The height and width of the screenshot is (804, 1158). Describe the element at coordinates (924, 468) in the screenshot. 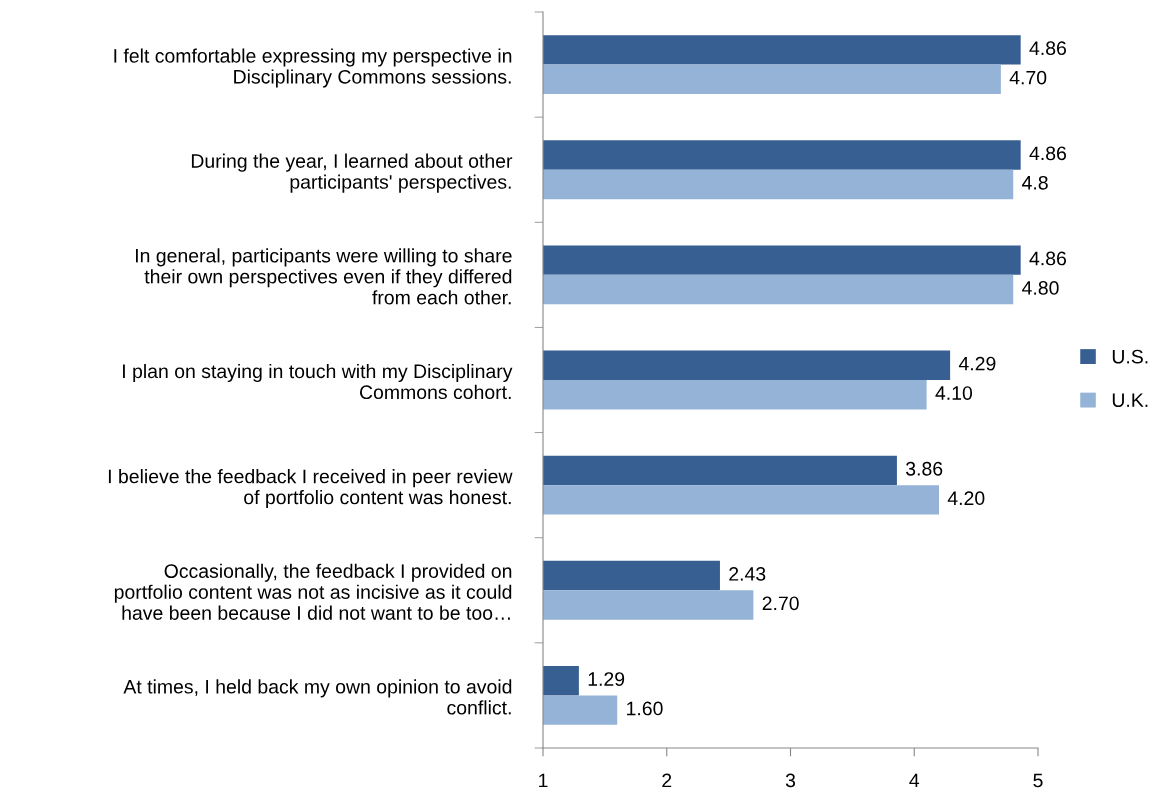

I see `data-label: 3.86` at that location.